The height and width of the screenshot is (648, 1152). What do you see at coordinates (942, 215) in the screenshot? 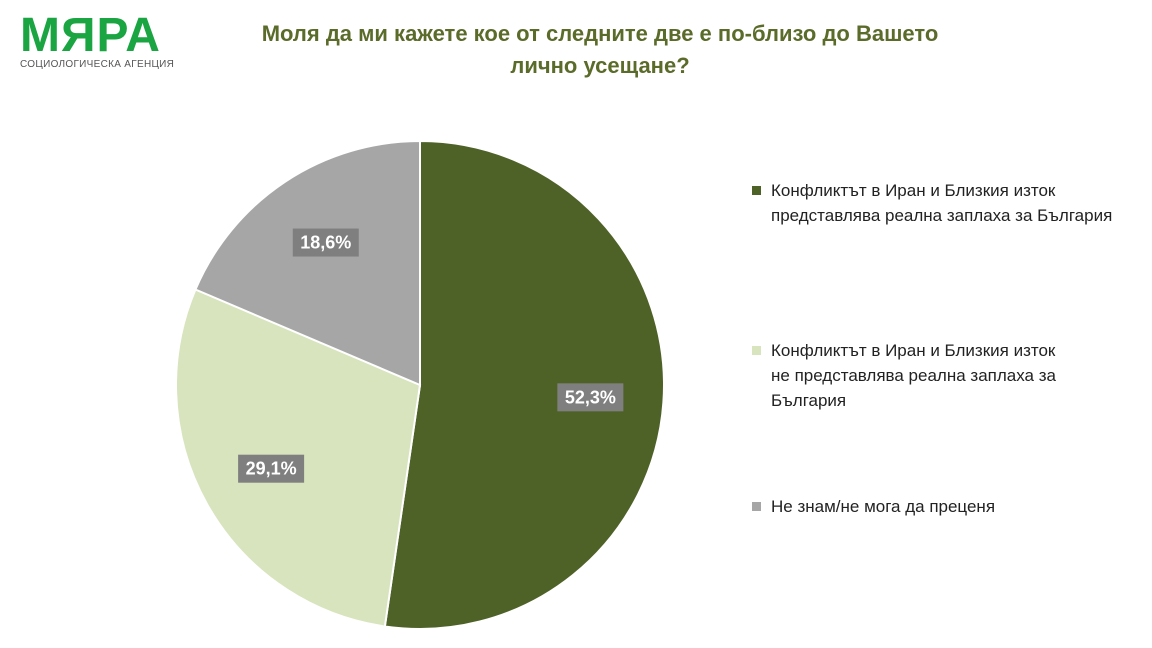
I see `legend-label-line: представлява реална заплаха за България` at bounding box center [942, 215].